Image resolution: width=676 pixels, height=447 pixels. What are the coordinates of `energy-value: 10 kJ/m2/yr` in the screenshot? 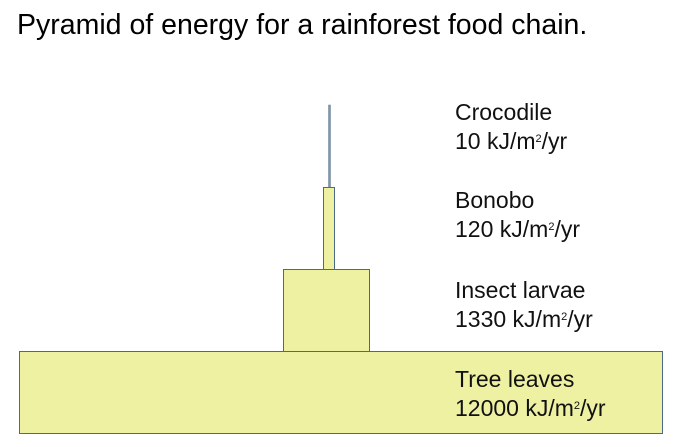 It's located at (511, 141).